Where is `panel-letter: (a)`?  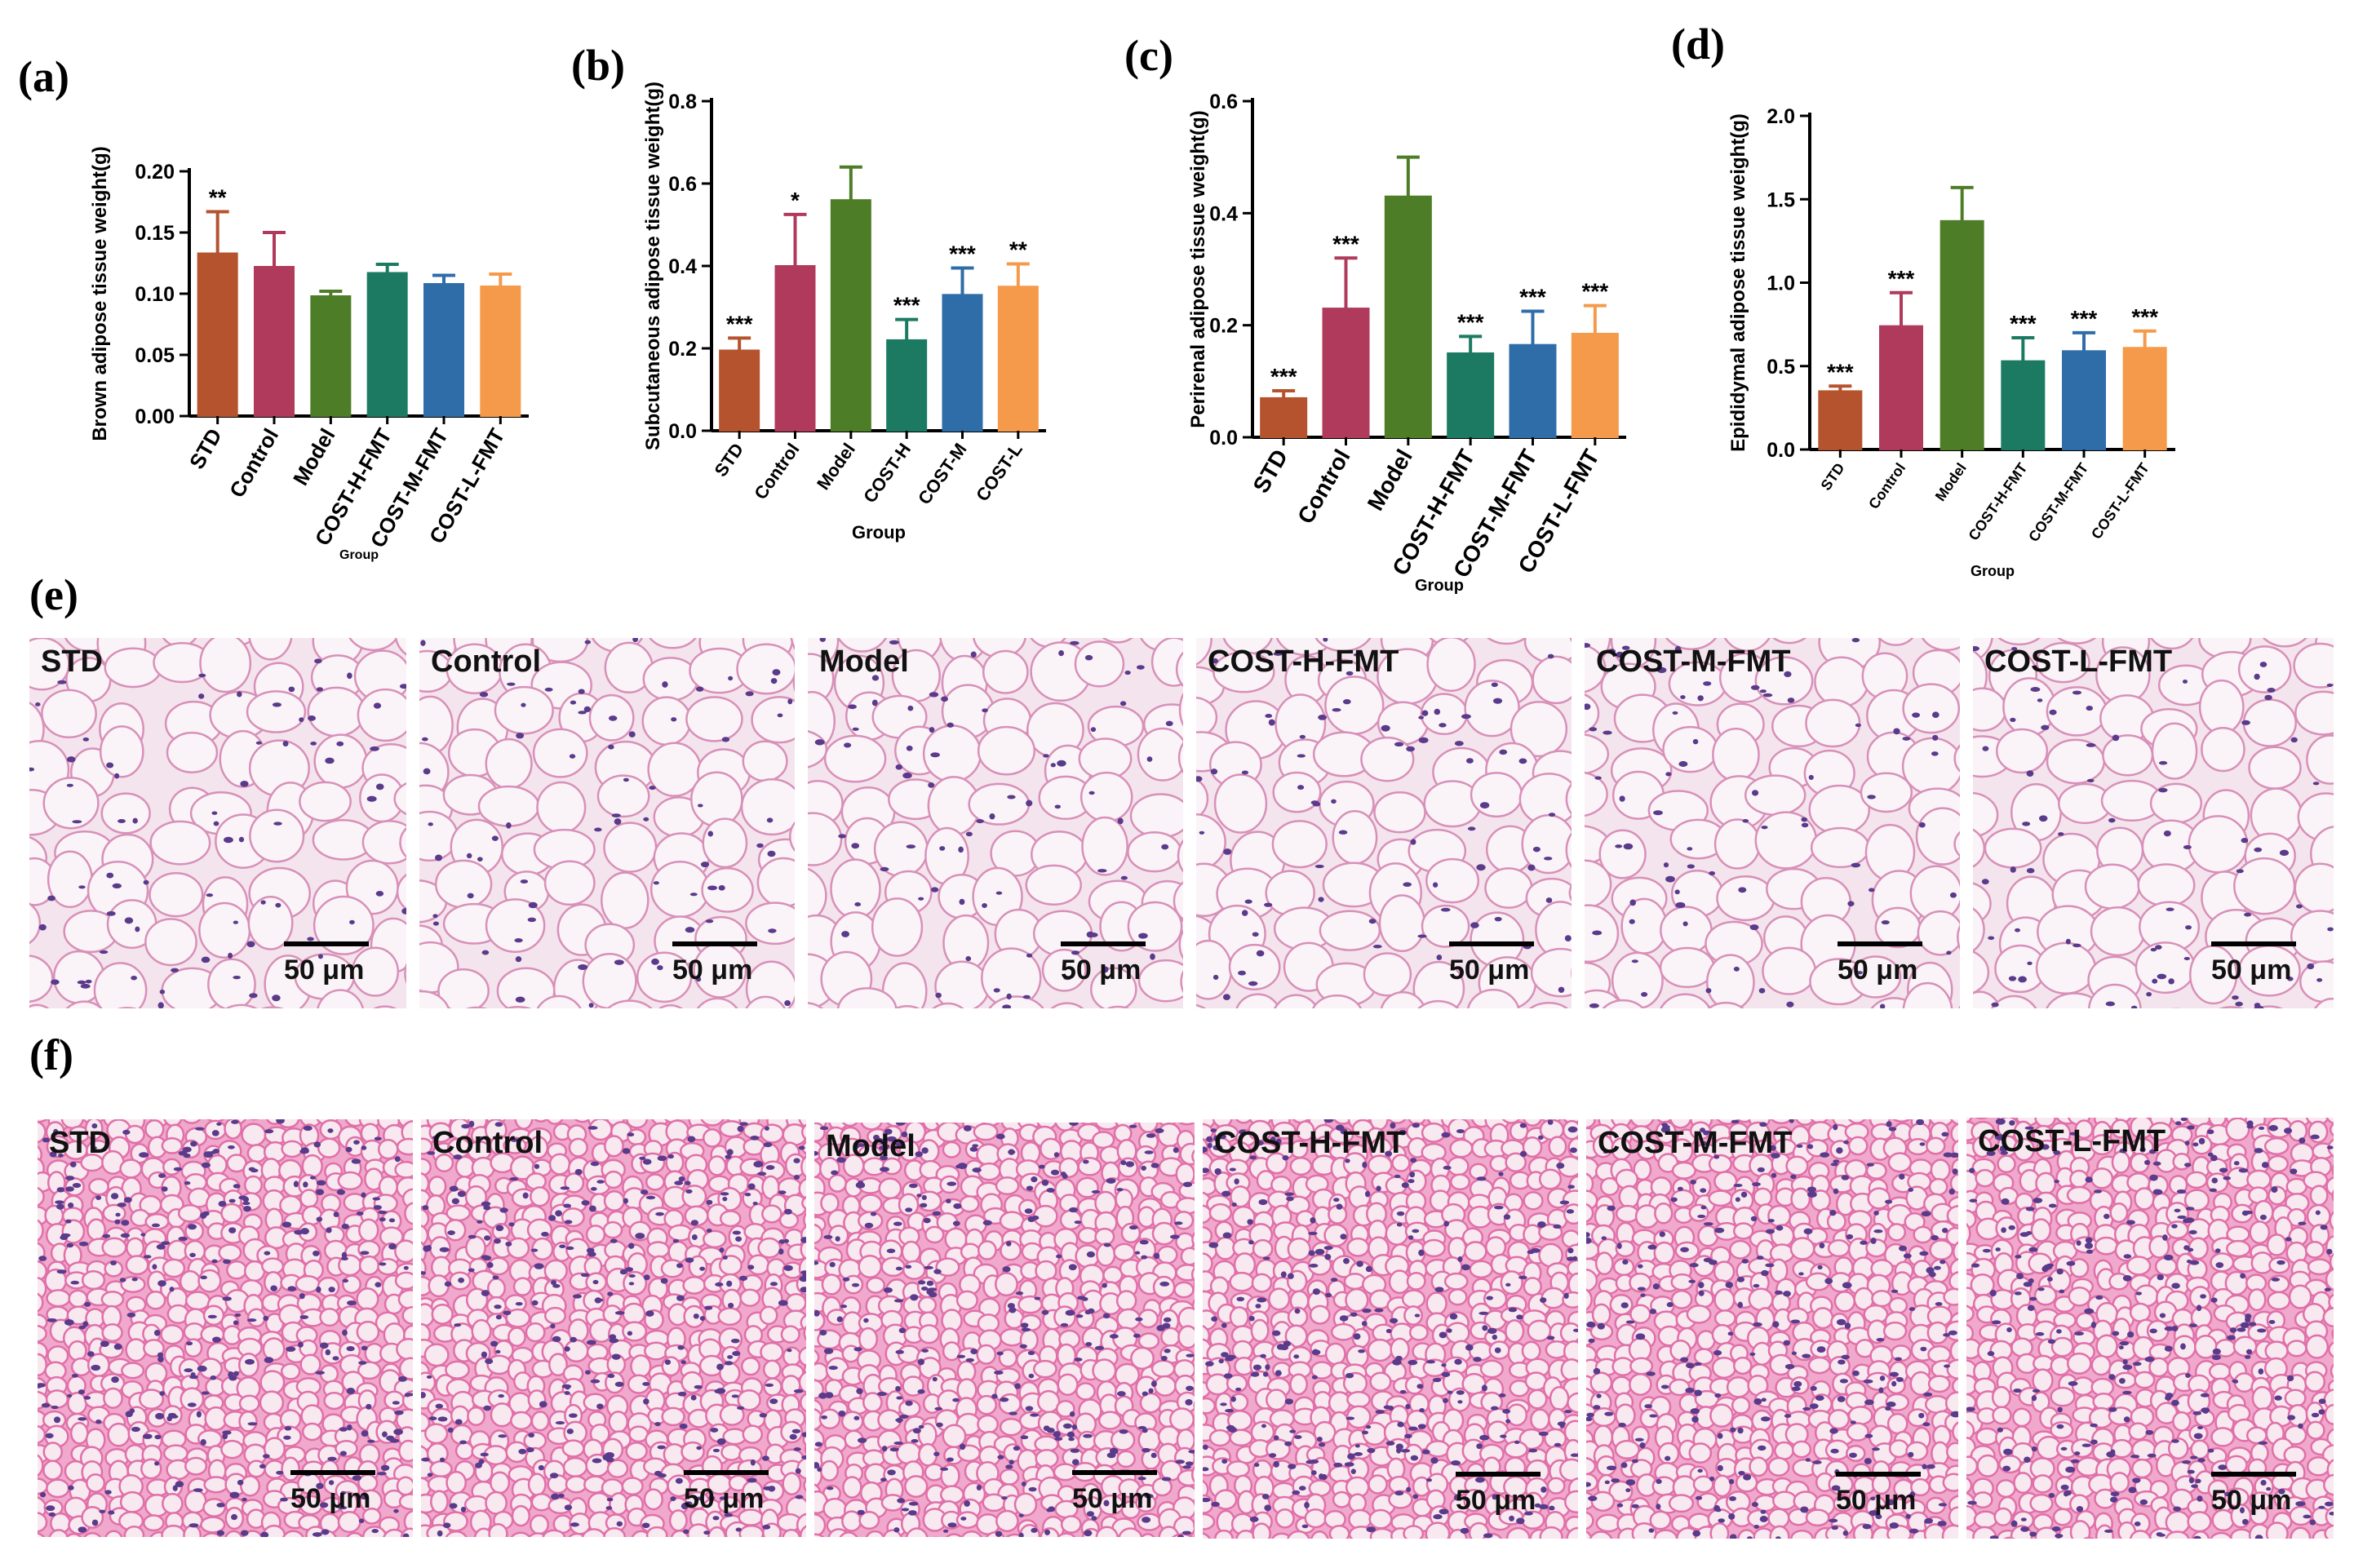
panel-letter: (a) is located at coordinates (43, 76).